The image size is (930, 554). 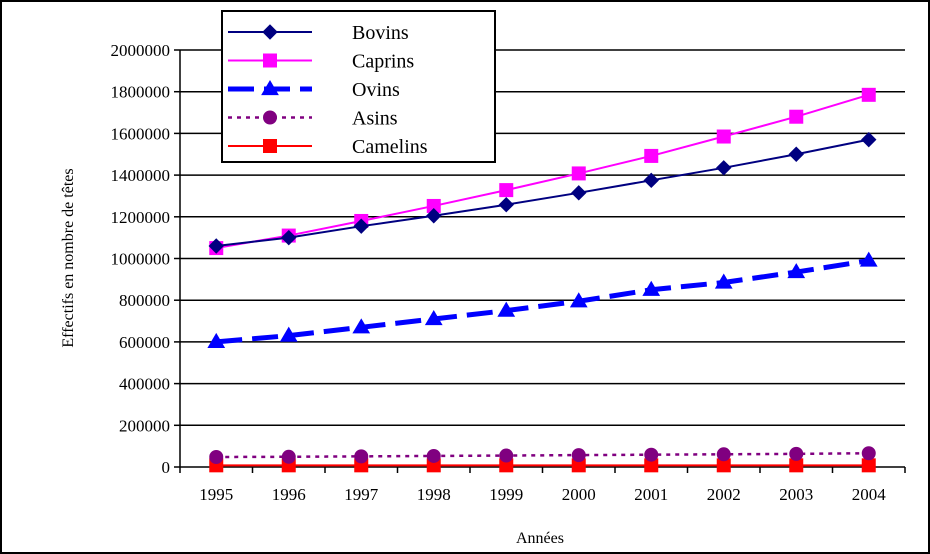 I want to click on series-line-bovins, so click(x=542, y=192).